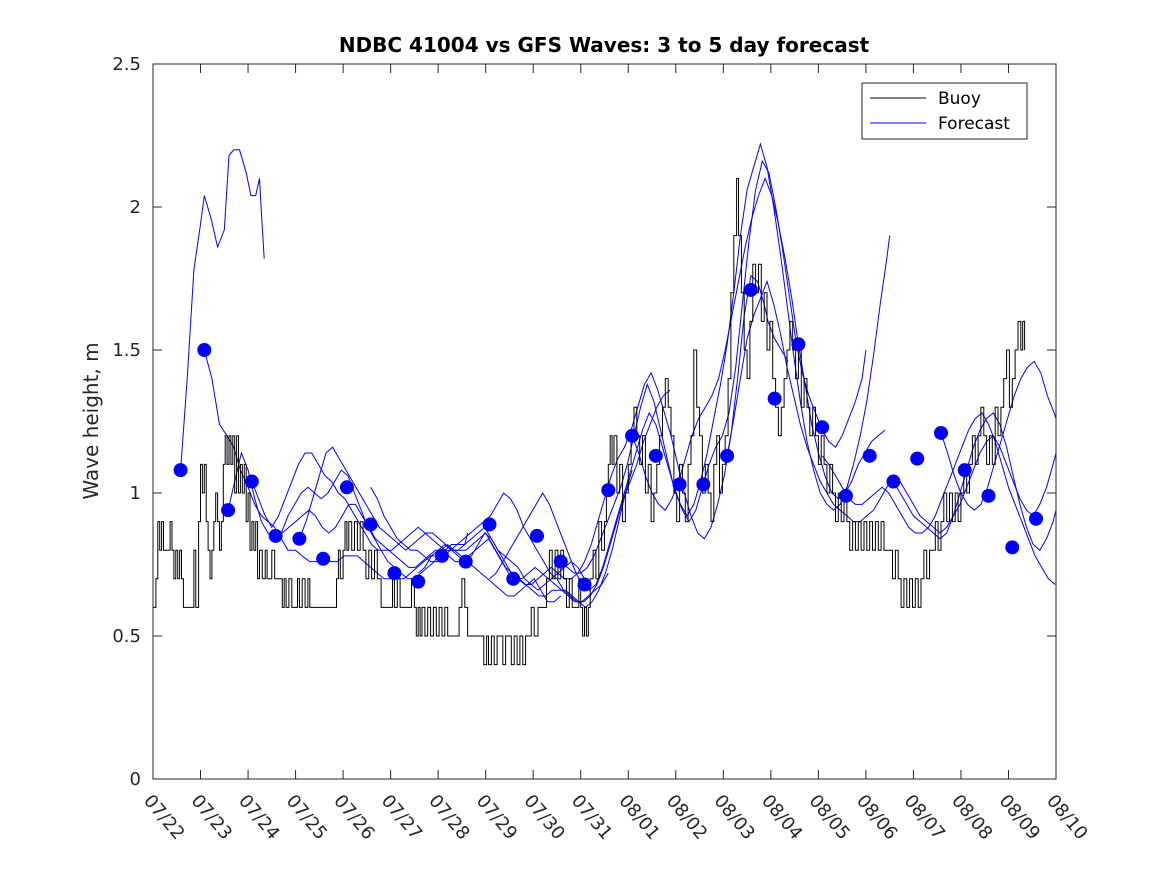  Describe the element at coordinates (974, 124) in the screenshot. I see `legend-forecast-label: Forecast` at that location.